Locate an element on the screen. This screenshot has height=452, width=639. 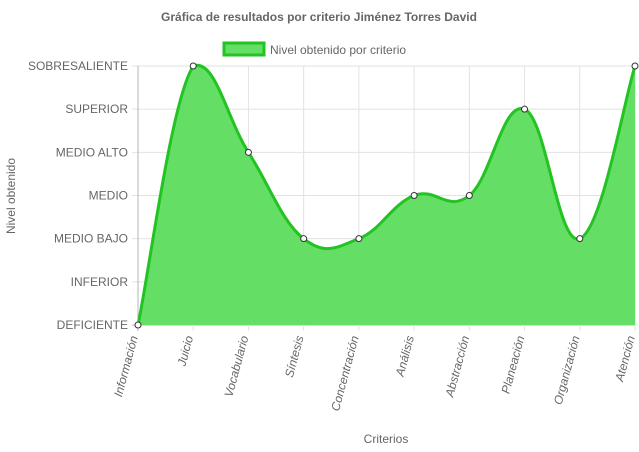
y-tick-label: SOBRESALIENTE is located at coordinates (78, 66).